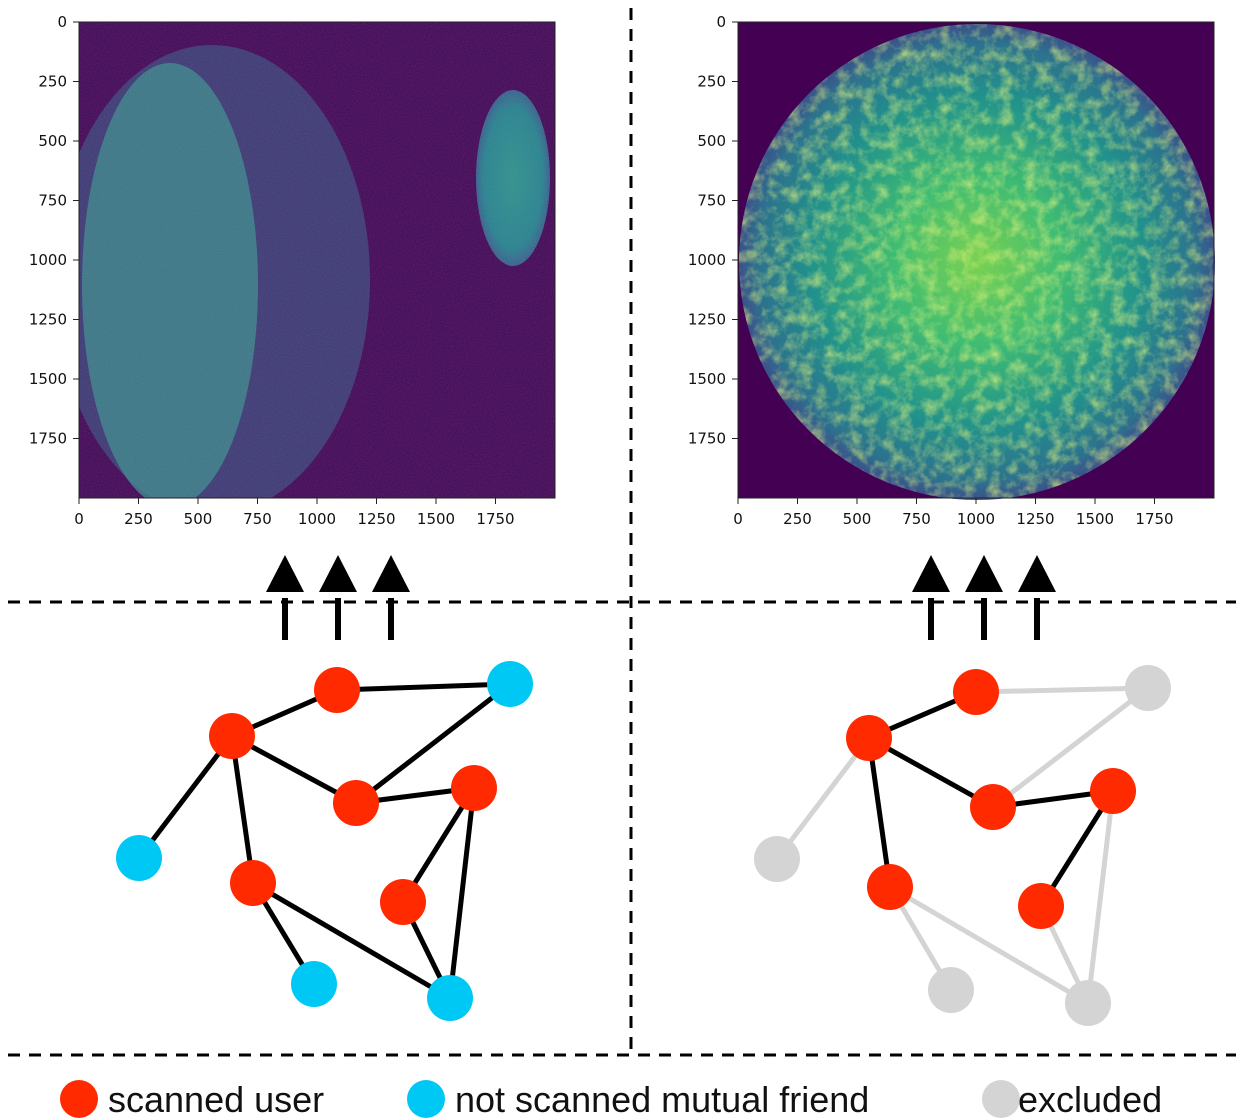 The width and height of the screenshot is (1239, 1120). What do you see at coordinates (953, 513) in the screenshot?
I see `right-x-axis: 0 250 500 750 1000 1250 1500 1750` at bounding box center [953, 513].